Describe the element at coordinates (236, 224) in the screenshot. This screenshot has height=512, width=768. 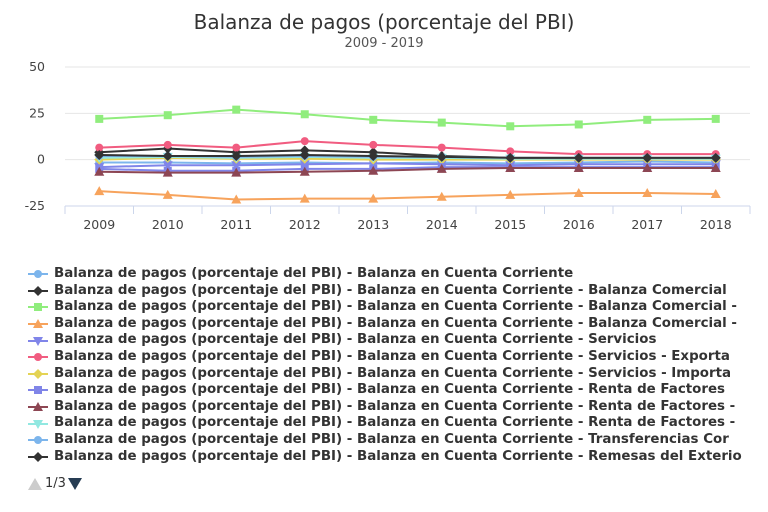
I see `x-tick-label: 2011` at that location.